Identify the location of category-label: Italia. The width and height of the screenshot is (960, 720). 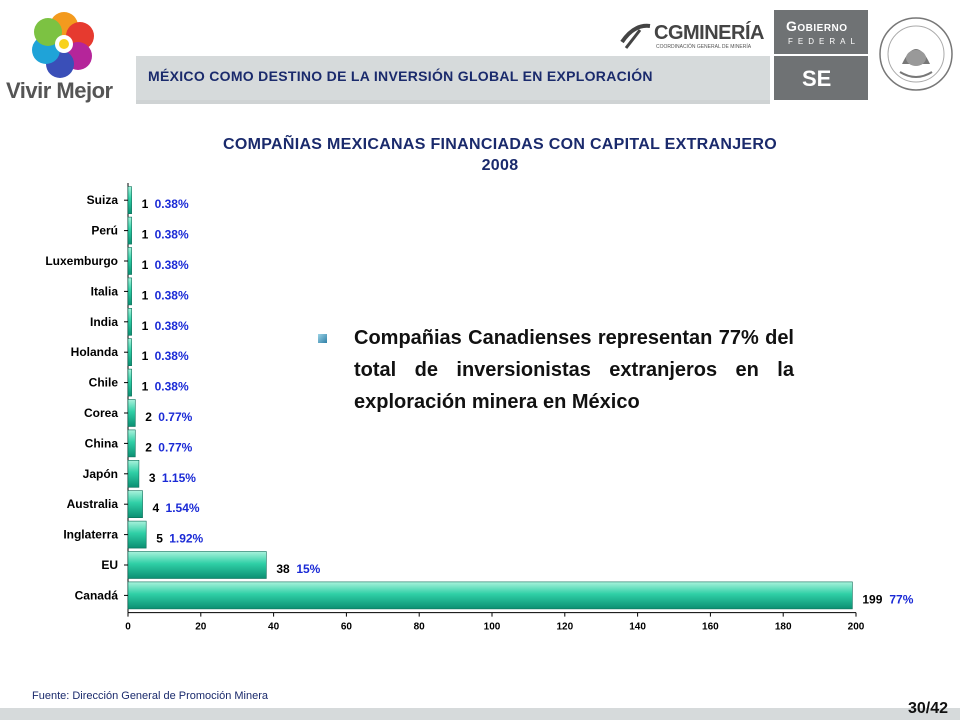
(105, 291).